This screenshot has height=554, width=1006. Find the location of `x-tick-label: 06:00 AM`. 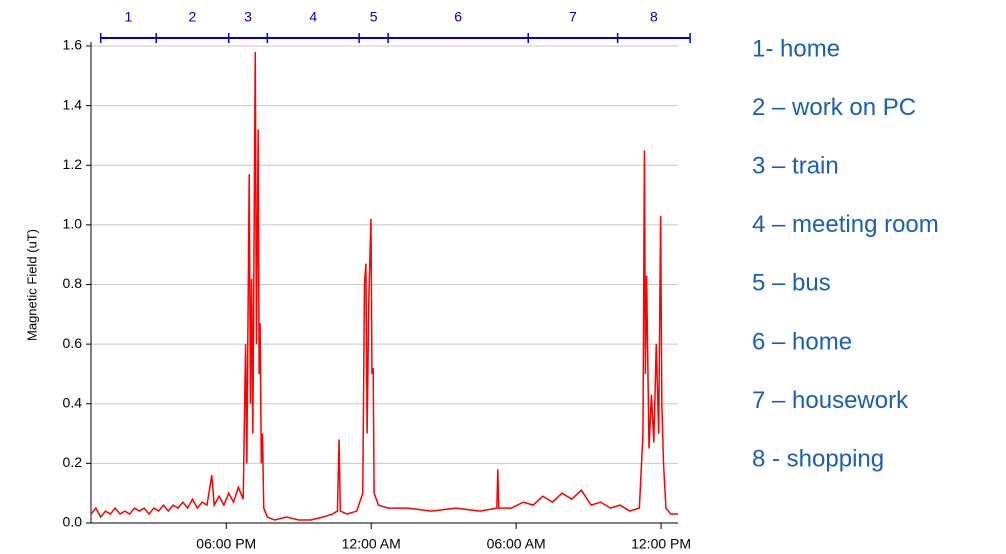

x-tick-label: 06:00 AM is located at coordinates (516, 544).